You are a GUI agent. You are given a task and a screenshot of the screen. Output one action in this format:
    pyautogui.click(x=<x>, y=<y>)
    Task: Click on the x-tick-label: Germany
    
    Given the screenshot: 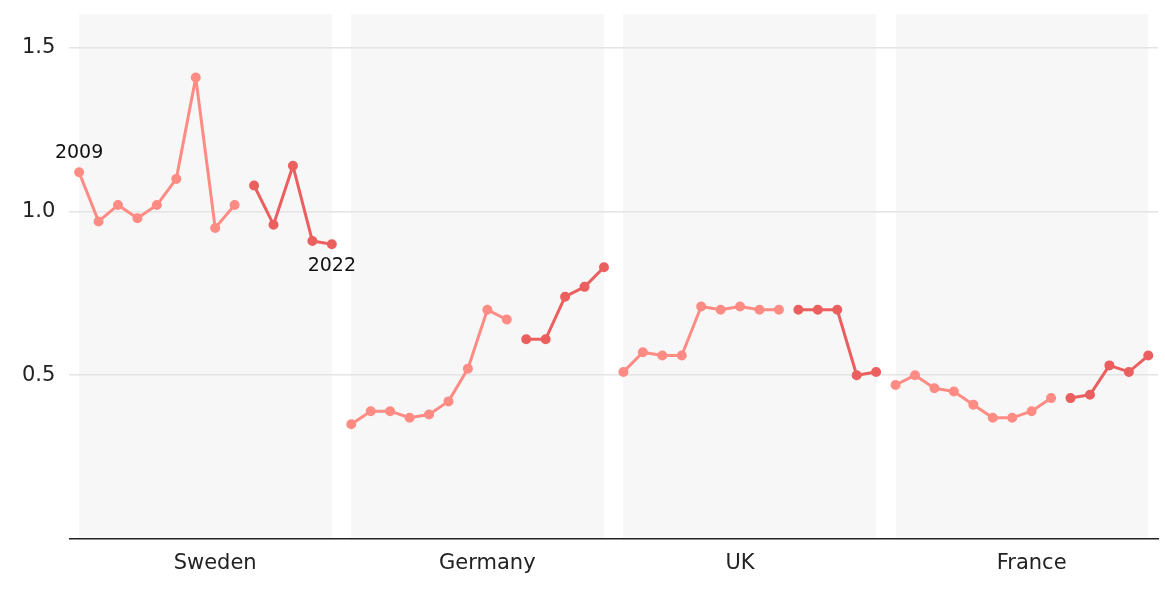 What is the action you would take?
    pyautogui.click(x=487, y=561)
    